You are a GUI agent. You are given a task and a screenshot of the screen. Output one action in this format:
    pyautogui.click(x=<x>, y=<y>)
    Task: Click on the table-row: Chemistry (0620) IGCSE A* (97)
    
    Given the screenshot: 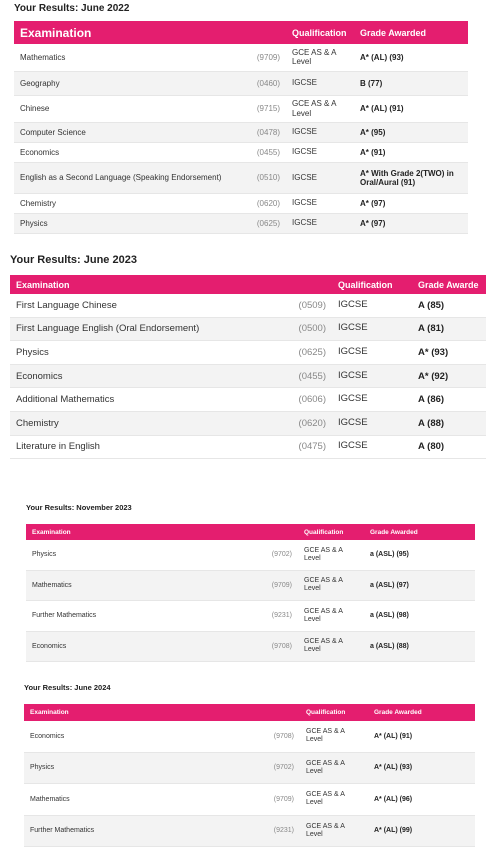 What is the action you would take?
    pyautogui.click(x=241, y=203)
    